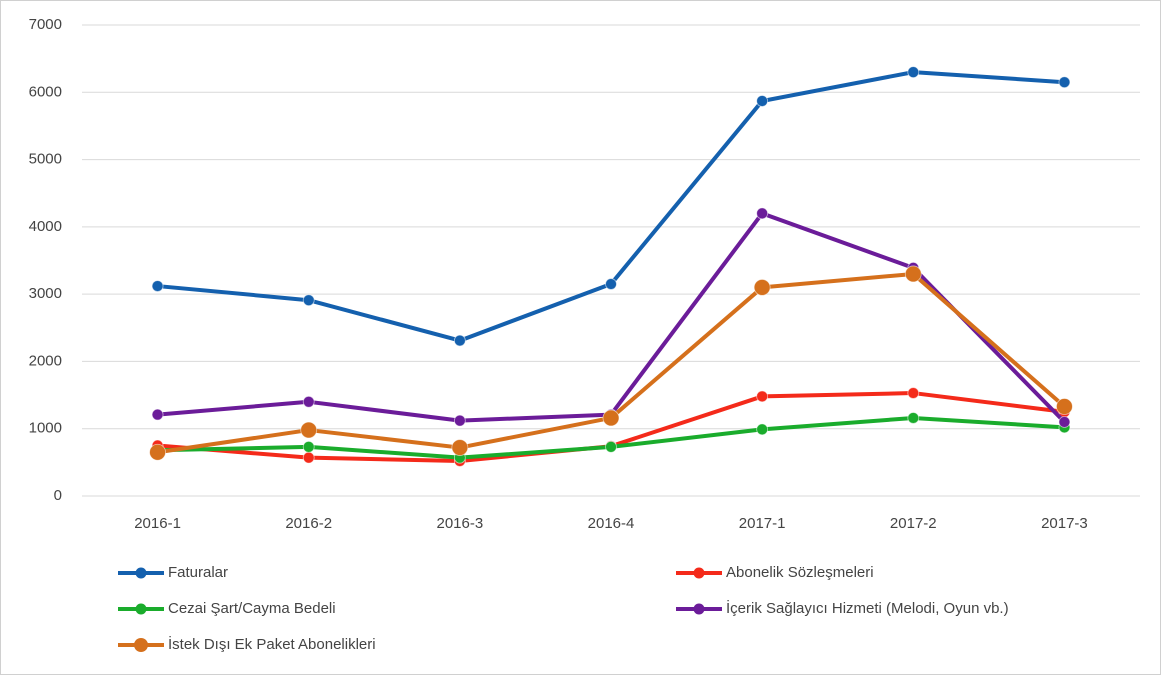  What do you see at coordinates (45, 293) in the screenshot?
I see `y-tick-label: 3000` at bounding box center [45, 293].